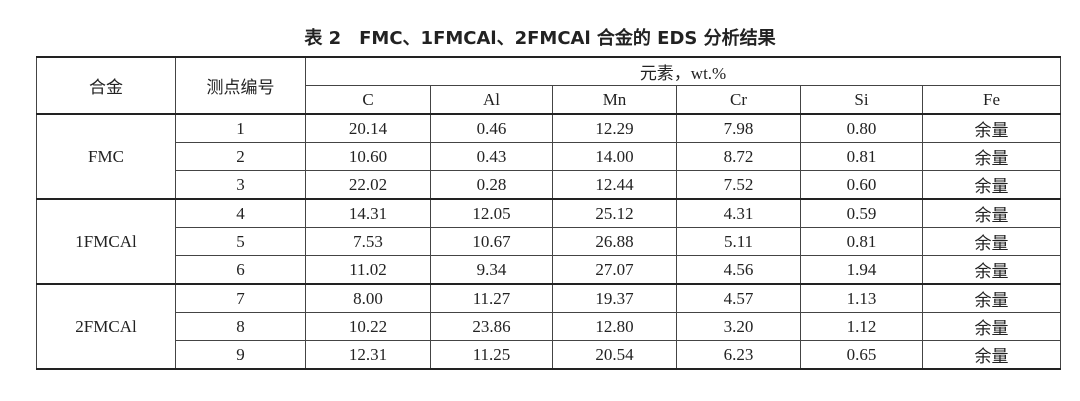  Describe the element at coordinates (106, 241) in the screenshot. I see `alloy-cell: 1FMCAl` at that location.